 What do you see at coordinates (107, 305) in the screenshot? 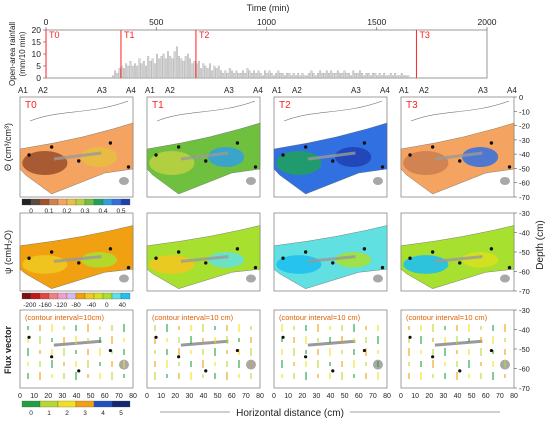
I see `color-scale-tick: 0` at bounding box center [107, 305].